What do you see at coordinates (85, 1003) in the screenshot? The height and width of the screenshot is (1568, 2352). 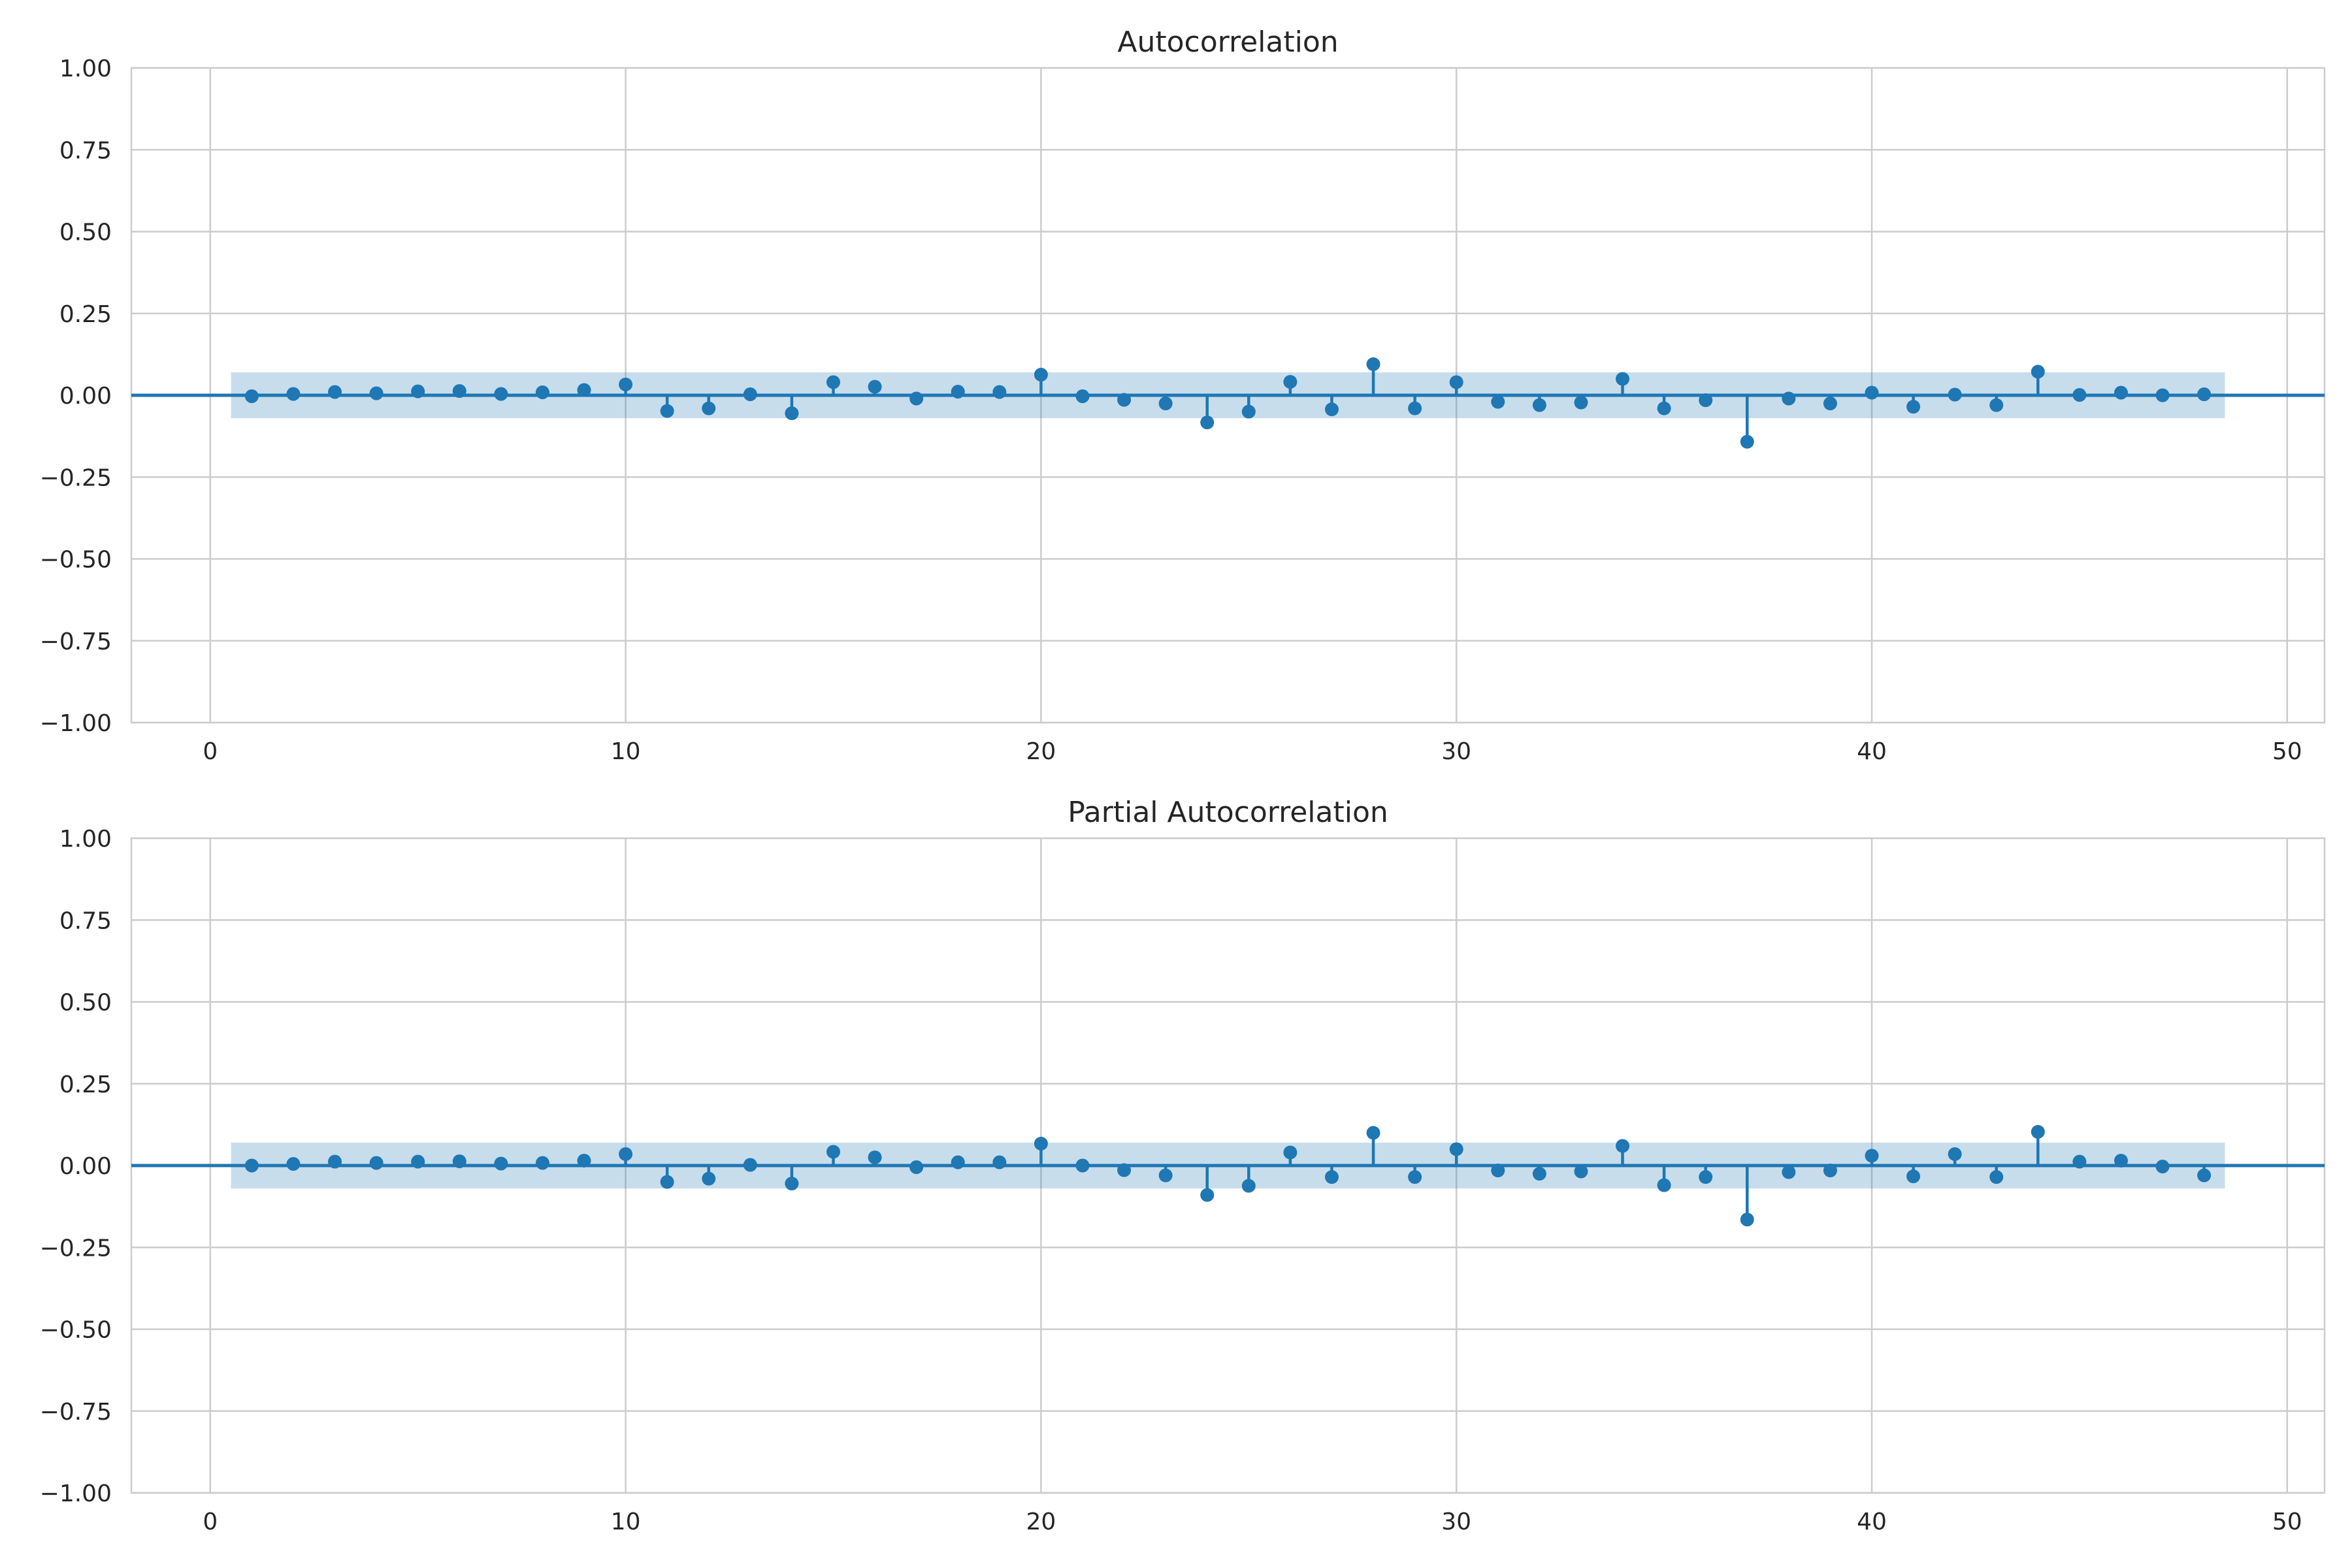 I see `pacf-ytick-label: 0.50` at bounding box center [85, 1003].